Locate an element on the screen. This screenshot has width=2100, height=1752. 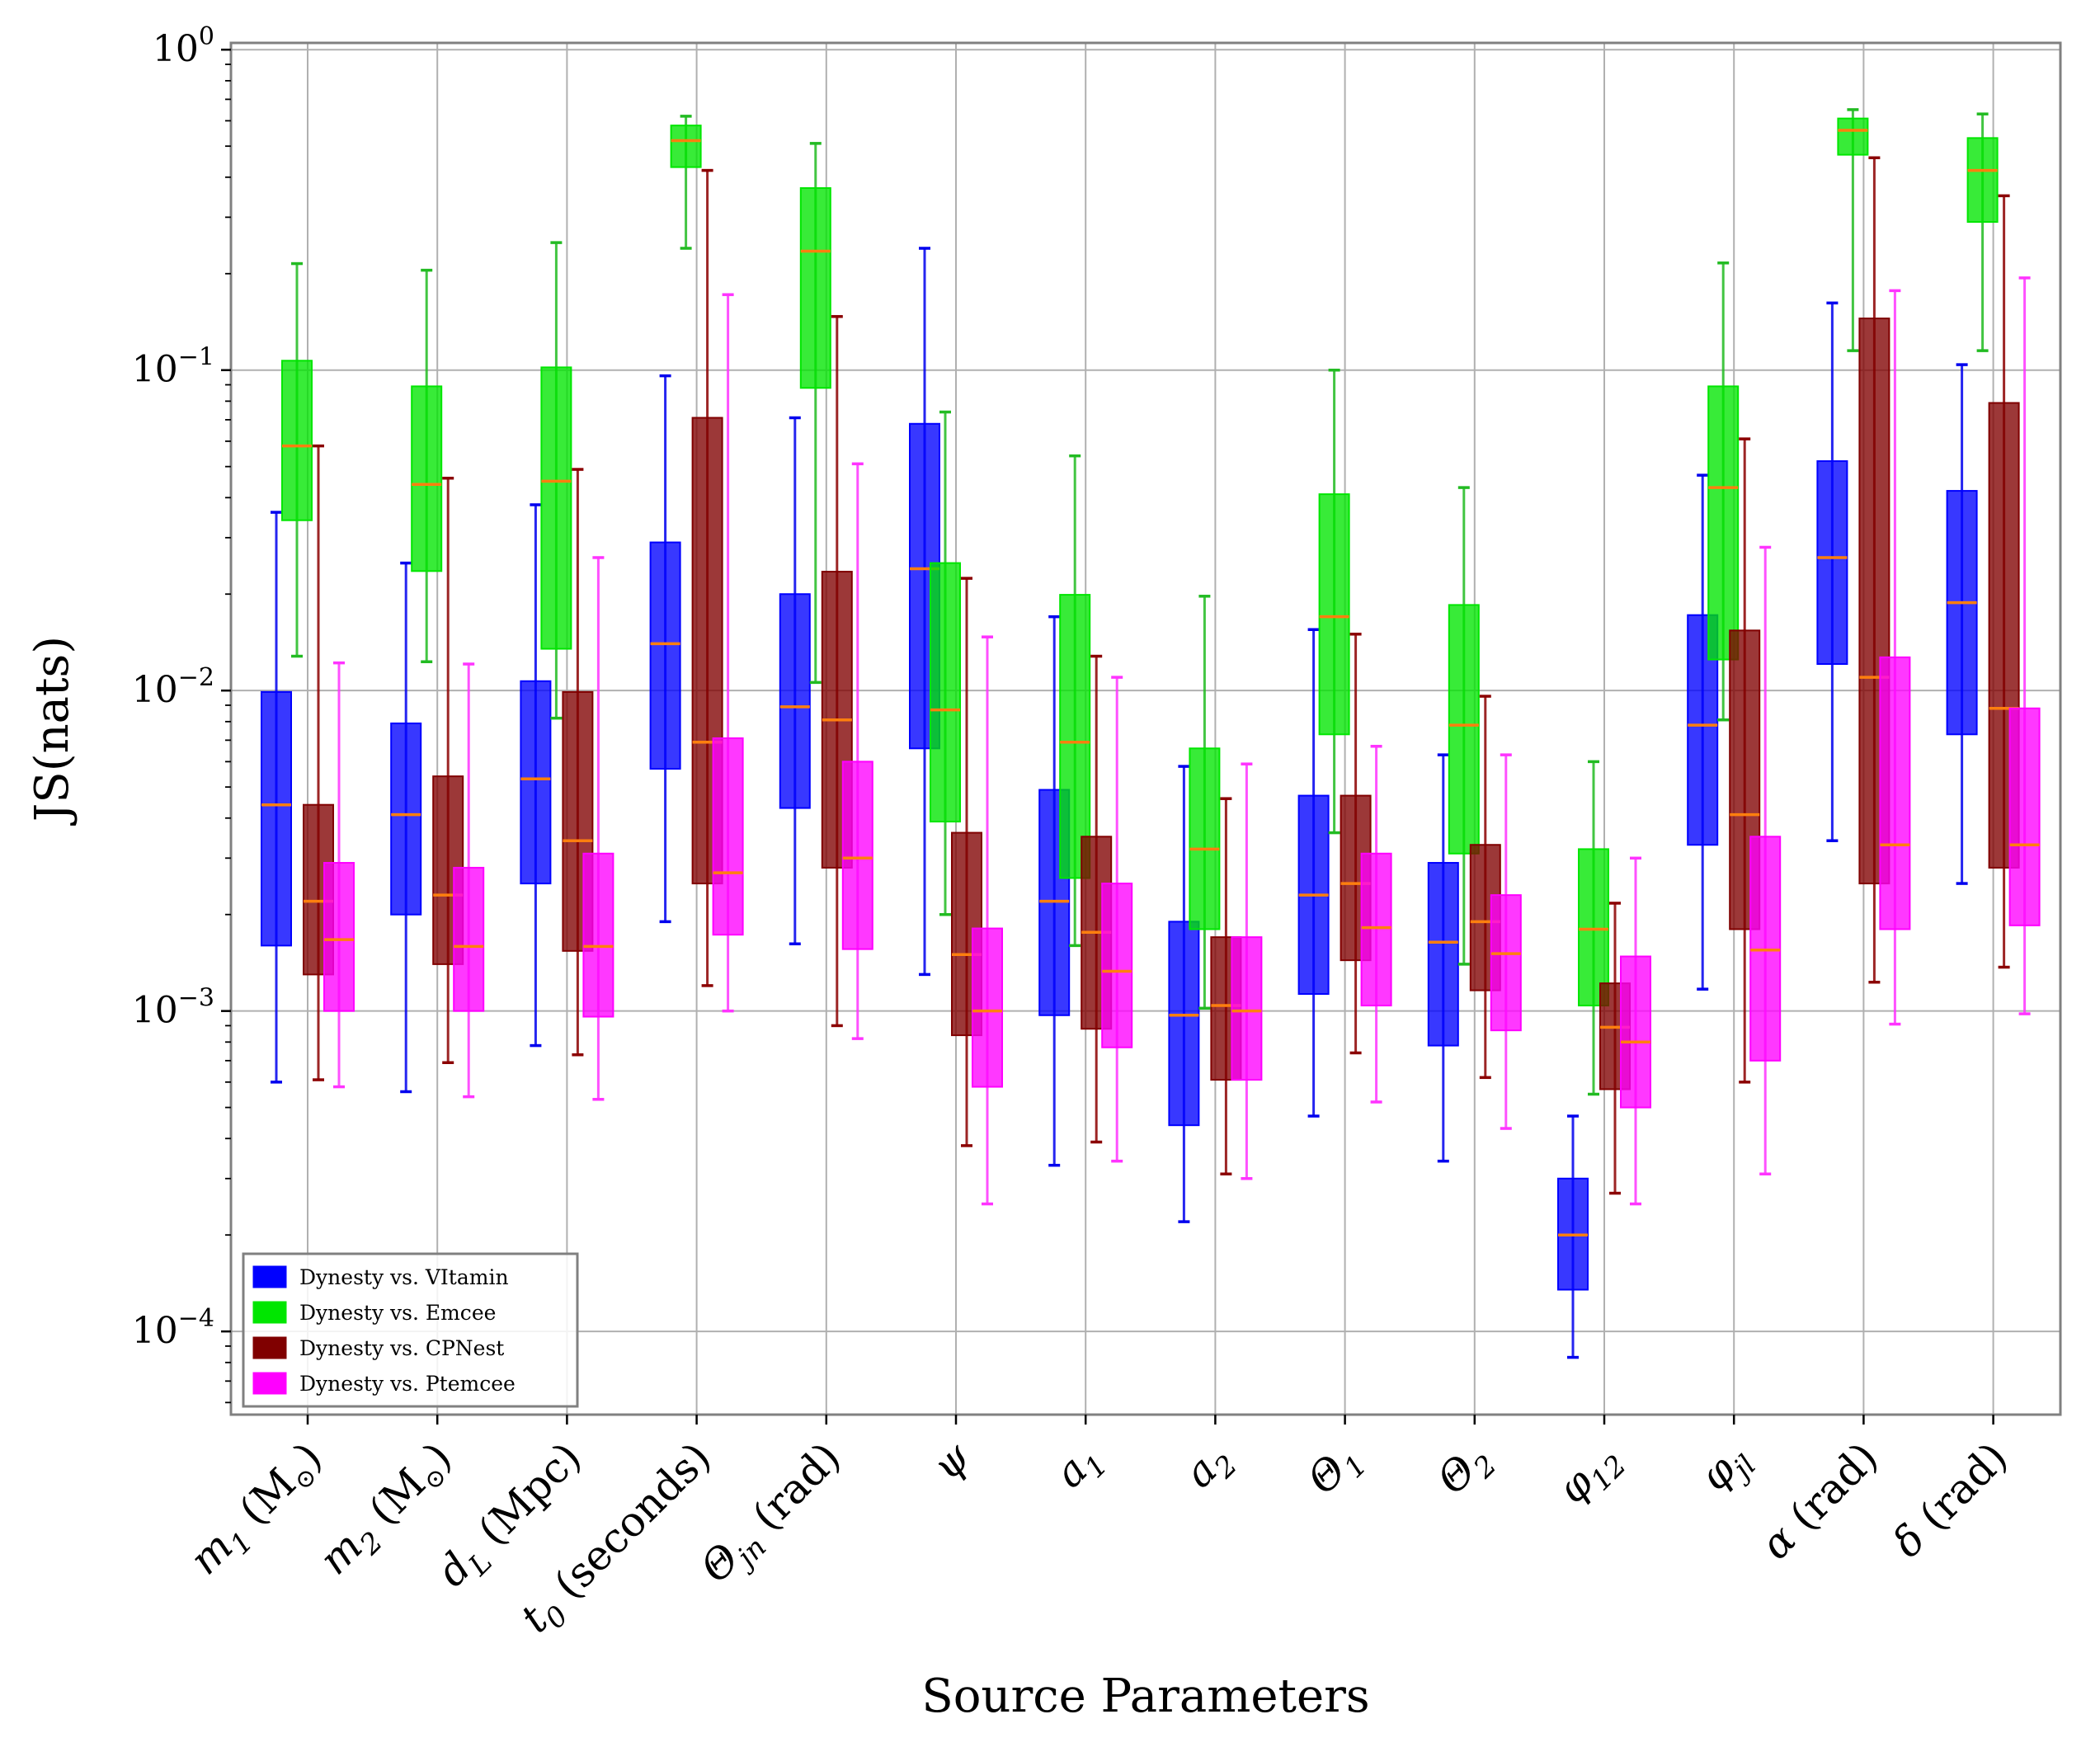
legend-label: Dynesty vs. VItamin is located at coordinates (404, 1277).